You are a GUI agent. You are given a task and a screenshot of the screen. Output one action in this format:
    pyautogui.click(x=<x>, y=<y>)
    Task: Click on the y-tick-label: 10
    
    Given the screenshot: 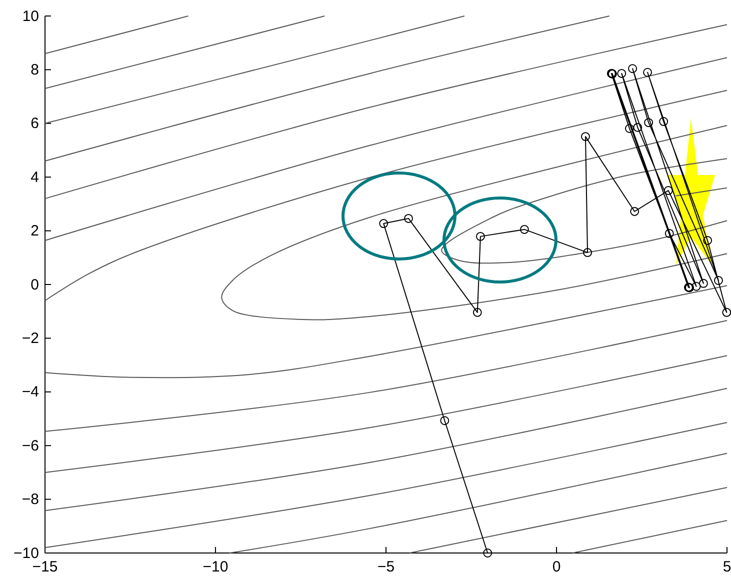 What is the action you would take?
    pyautogui.click(x=30, y=16)
    